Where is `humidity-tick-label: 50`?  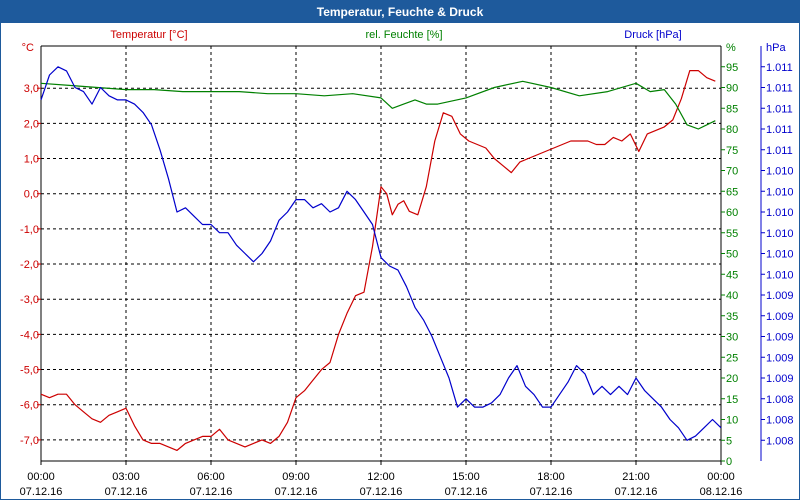 humidity-tick-label: 50 is located at coordinates (732, 255).